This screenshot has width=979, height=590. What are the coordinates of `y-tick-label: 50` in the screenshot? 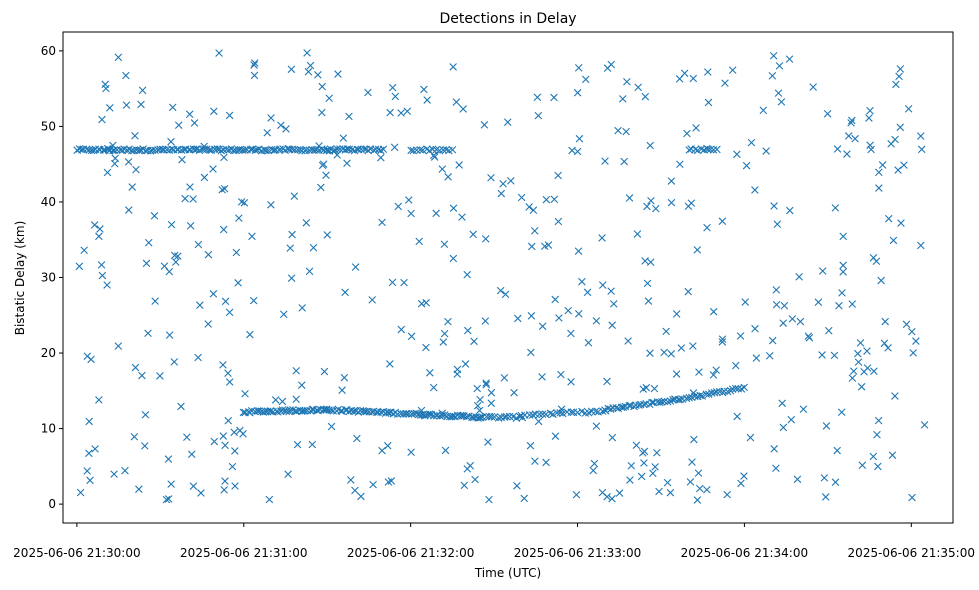 It's located at (48, 126).